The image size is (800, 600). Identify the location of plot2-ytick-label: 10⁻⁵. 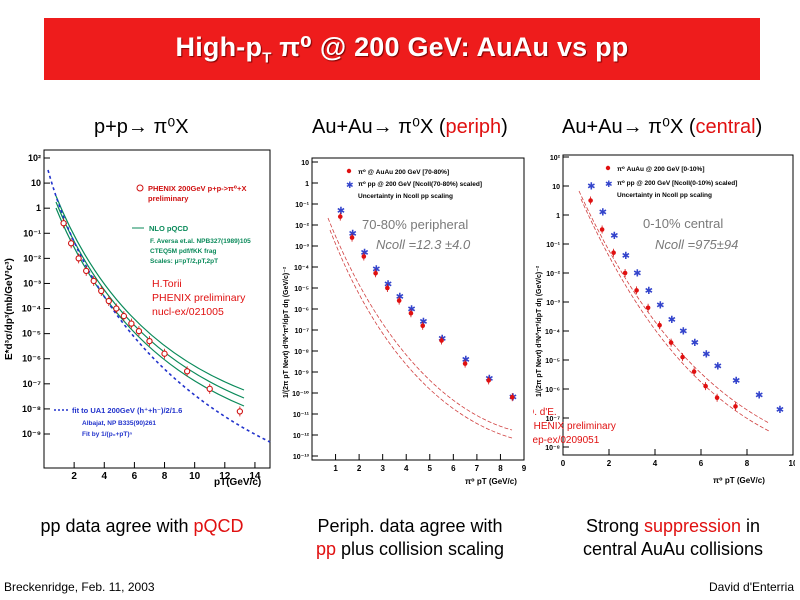
(301, 289).